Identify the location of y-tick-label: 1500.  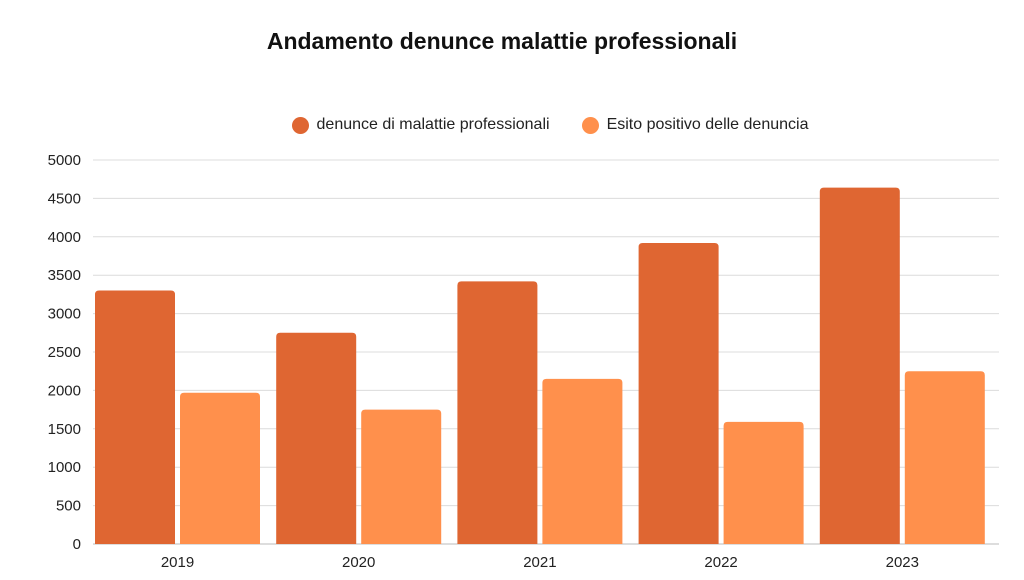
(64, 429).